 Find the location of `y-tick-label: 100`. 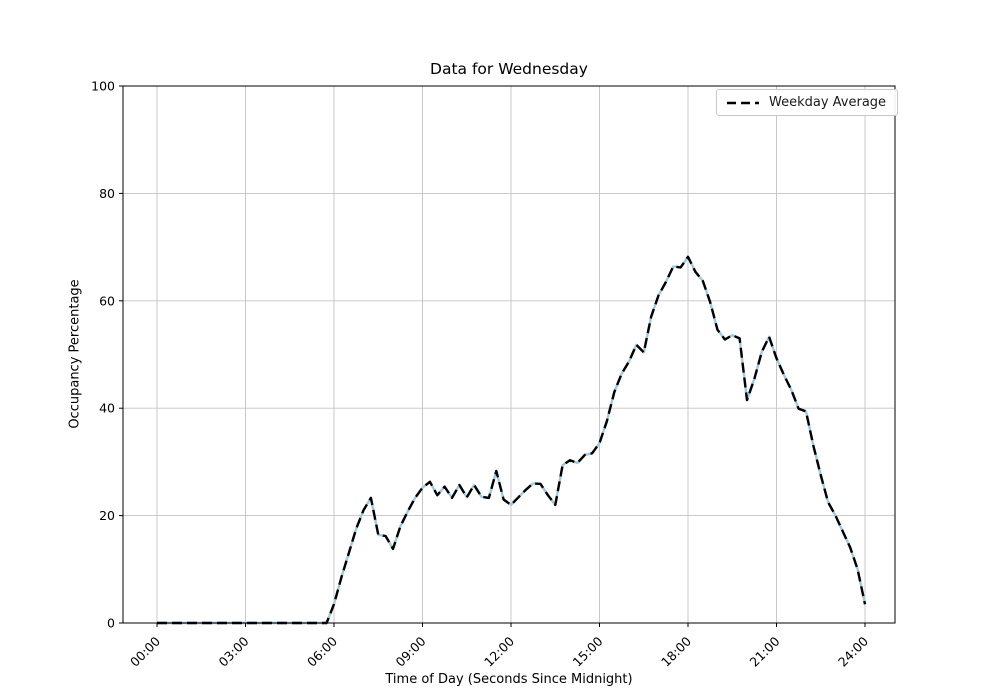

y-tick-label: 100 is located at coordinates (103, 86).